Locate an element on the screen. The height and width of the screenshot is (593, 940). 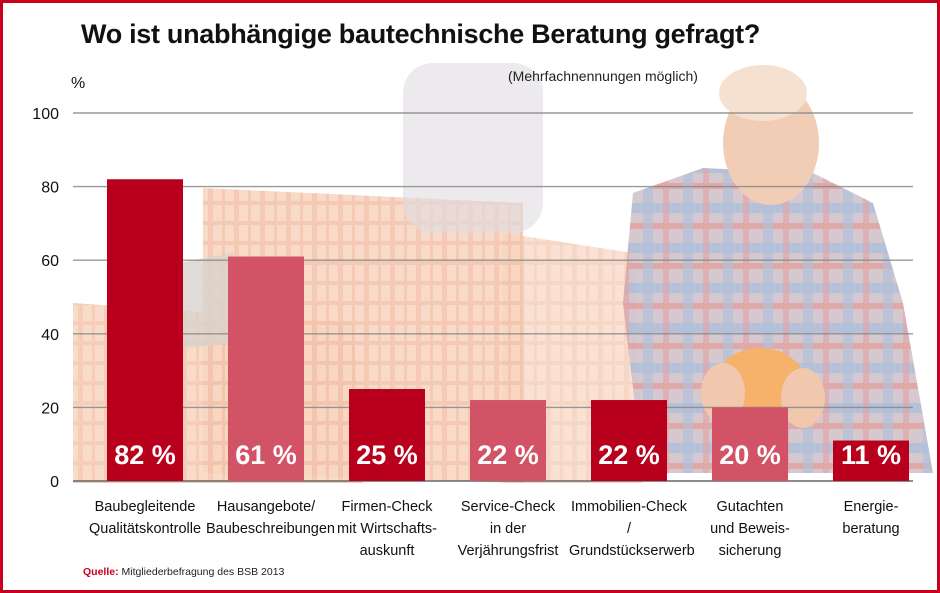
y-tick-label: 60 is located at coordinates (50, 261).